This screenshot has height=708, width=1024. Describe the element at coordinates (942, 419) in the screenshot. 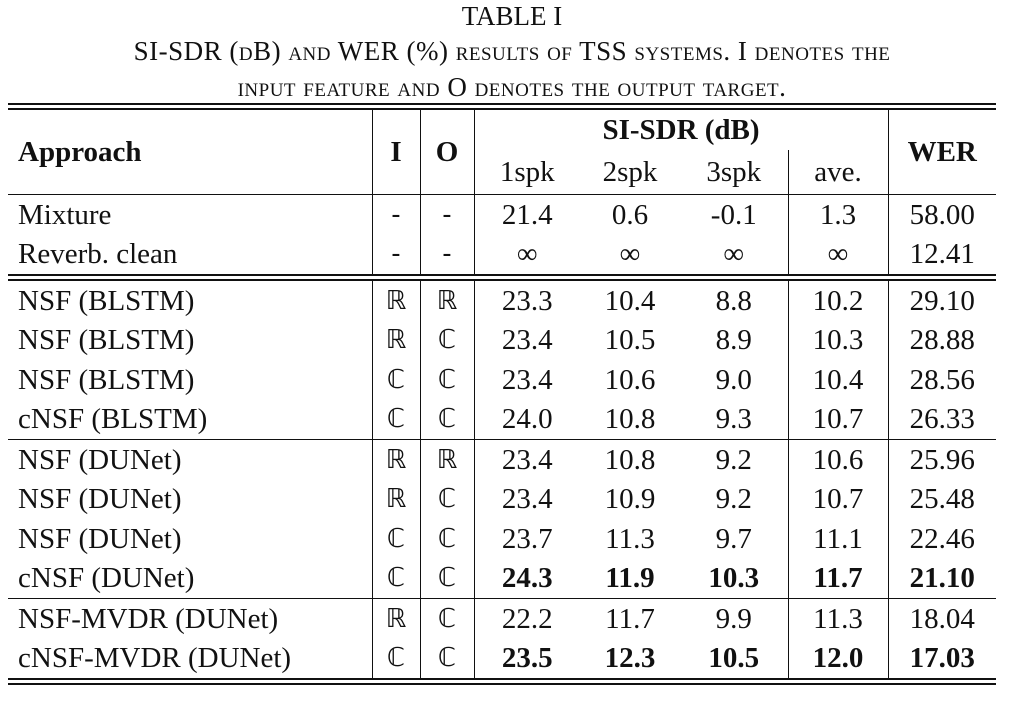

I see `table-cell: 26.33` at that location.